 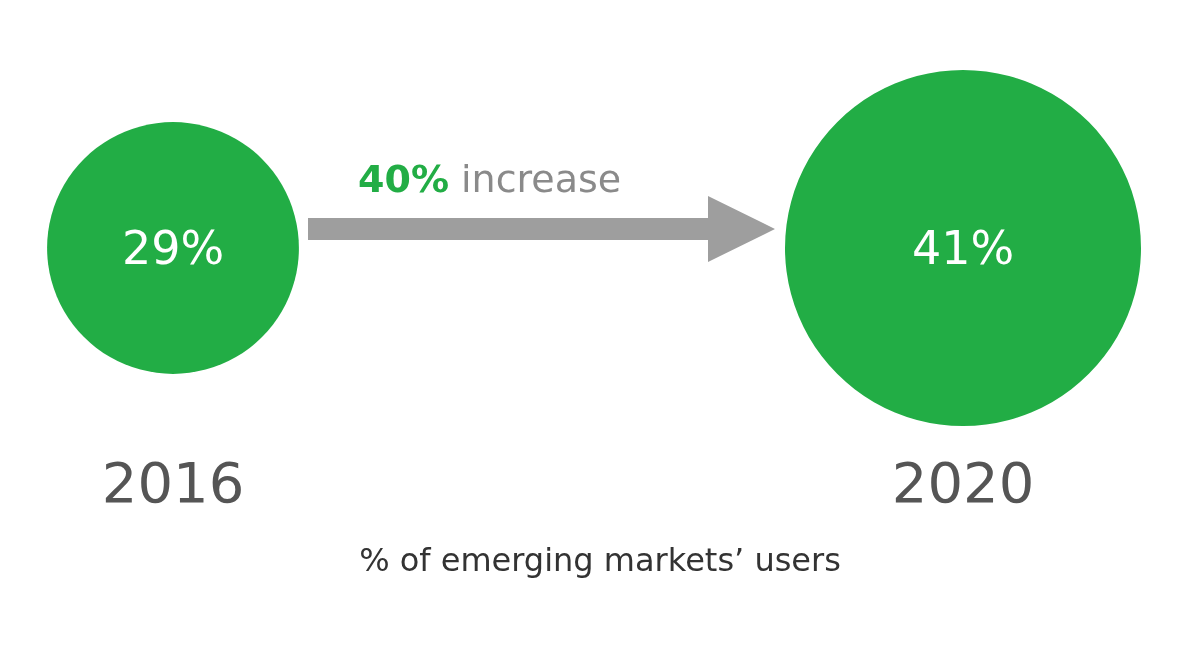 I want to click on data-label: 41%, so click(x=963, y=248).